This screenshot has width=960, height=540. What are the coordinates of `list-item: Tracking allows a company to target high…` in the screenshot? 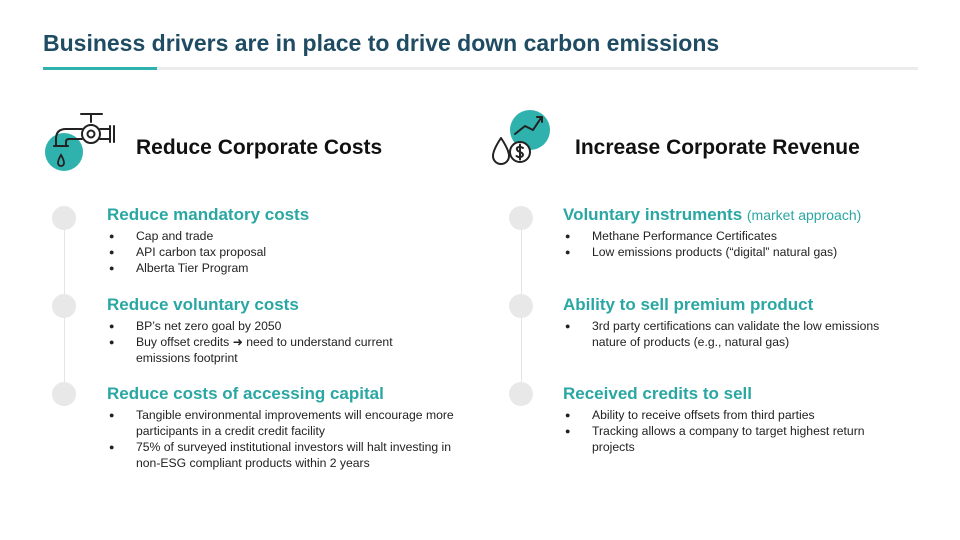 It's located at (733, 439).